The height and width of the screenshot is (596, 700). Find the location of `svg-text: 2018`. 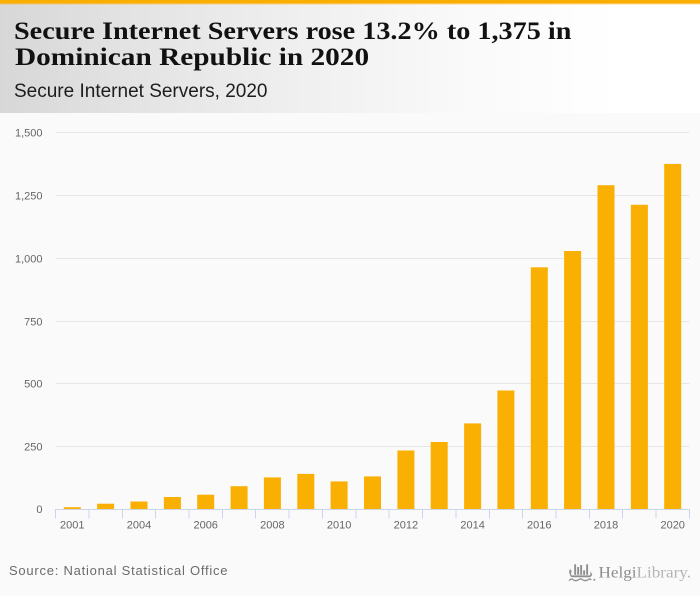

svg-text: 2018 is located at coordinates (606, 526).